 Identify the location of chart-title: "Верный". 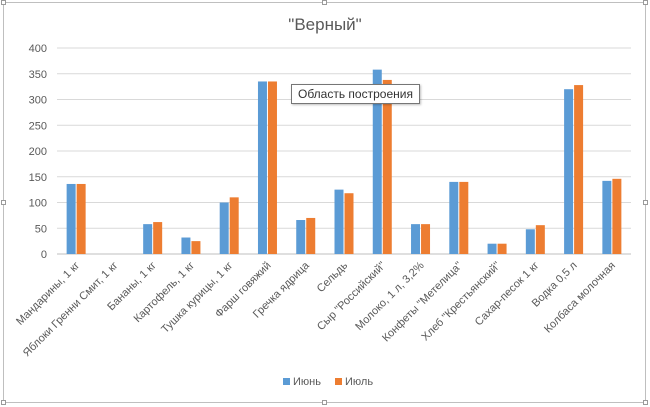
(324, 24).